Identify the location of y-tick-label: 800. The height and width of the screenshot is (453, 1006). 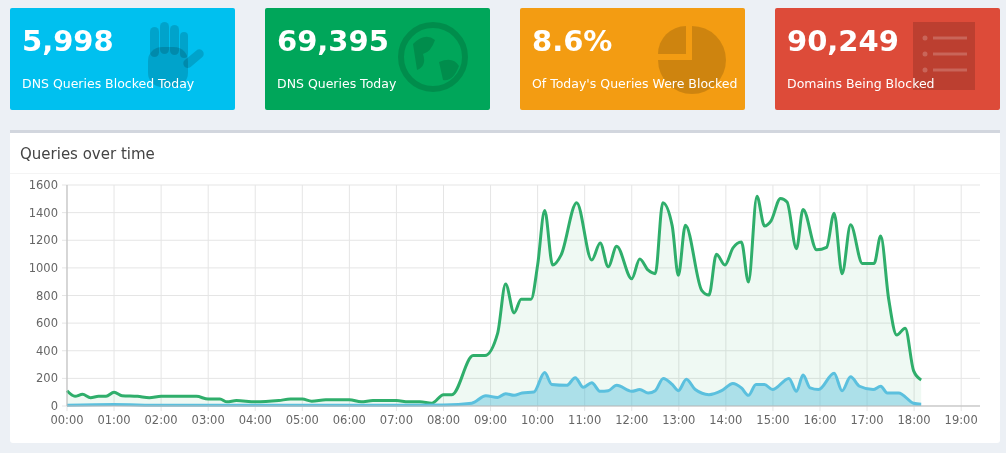
(47, 295).